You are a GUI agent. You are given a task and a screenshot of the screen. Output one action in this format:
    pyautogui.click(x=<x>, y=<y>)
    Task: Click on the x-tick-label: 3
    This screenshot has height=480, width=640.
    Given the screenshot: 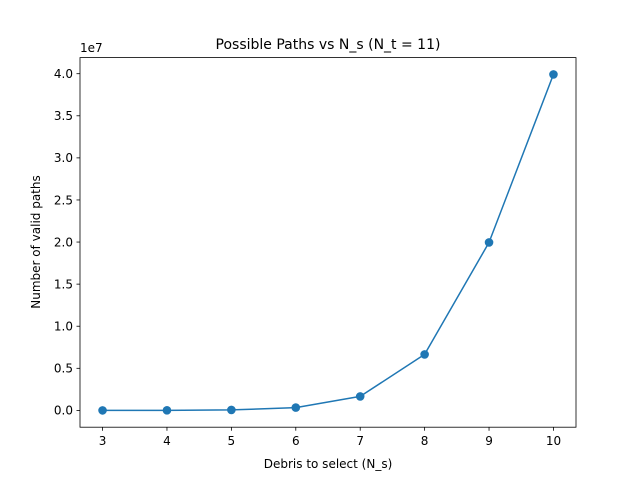 What is the action you would take?
    pyautogui.click(x=103, y=441)
    